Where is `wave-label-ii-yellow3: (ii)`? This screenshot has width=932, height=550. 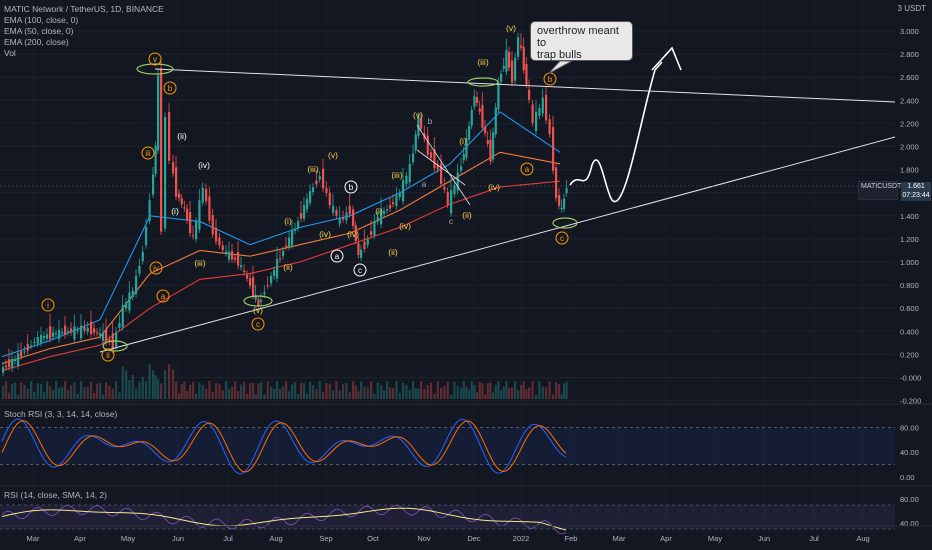 wave-label-ii-yellow3: (ii) is located at coordinates (467, 215).